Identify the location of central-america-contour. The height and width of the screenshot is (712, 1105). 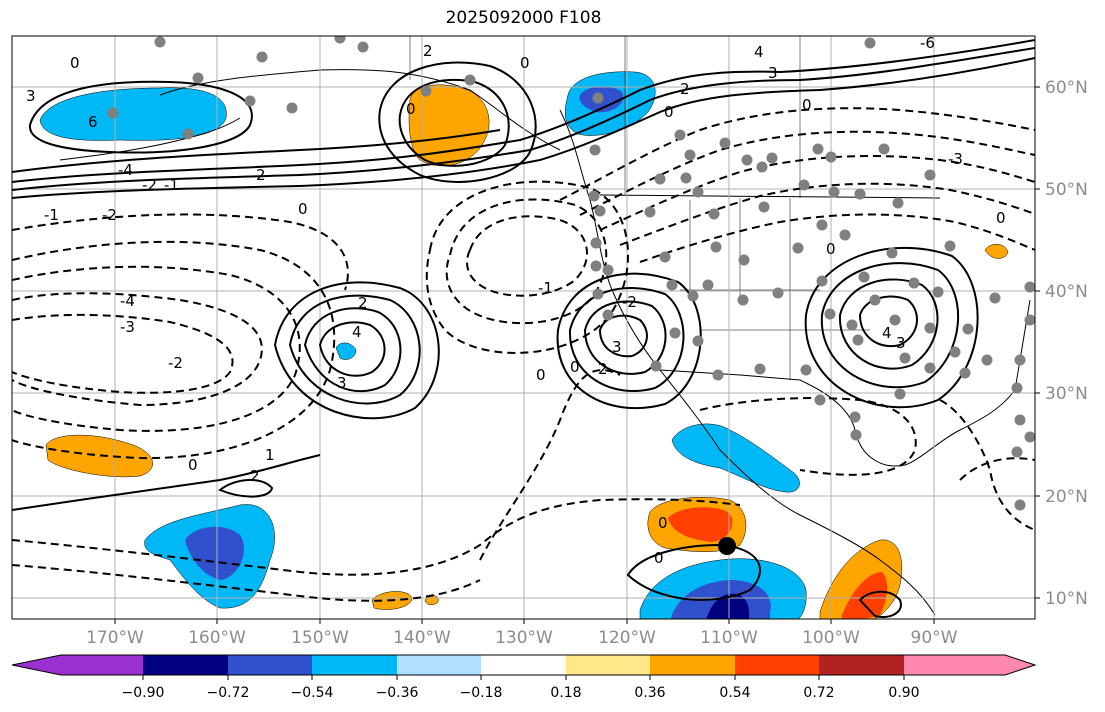
(880, 604).